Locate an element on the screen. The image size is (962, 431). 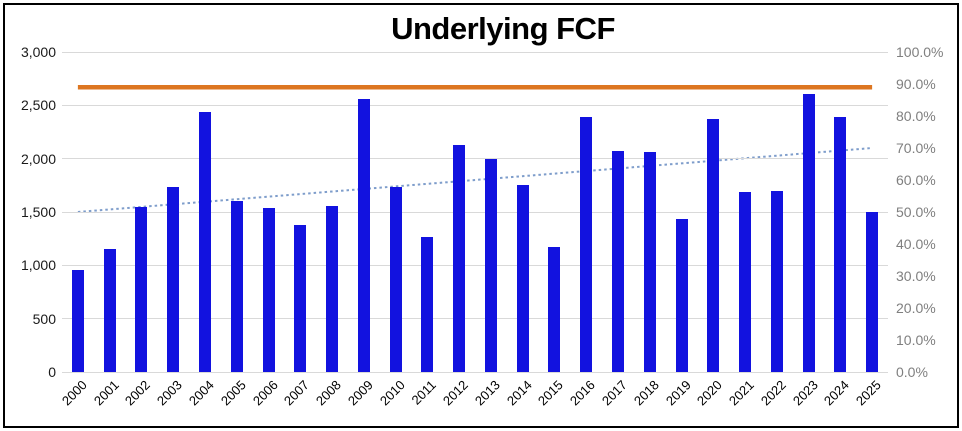
chart-title: Underlying FCF is located at coordinates (503, 28).